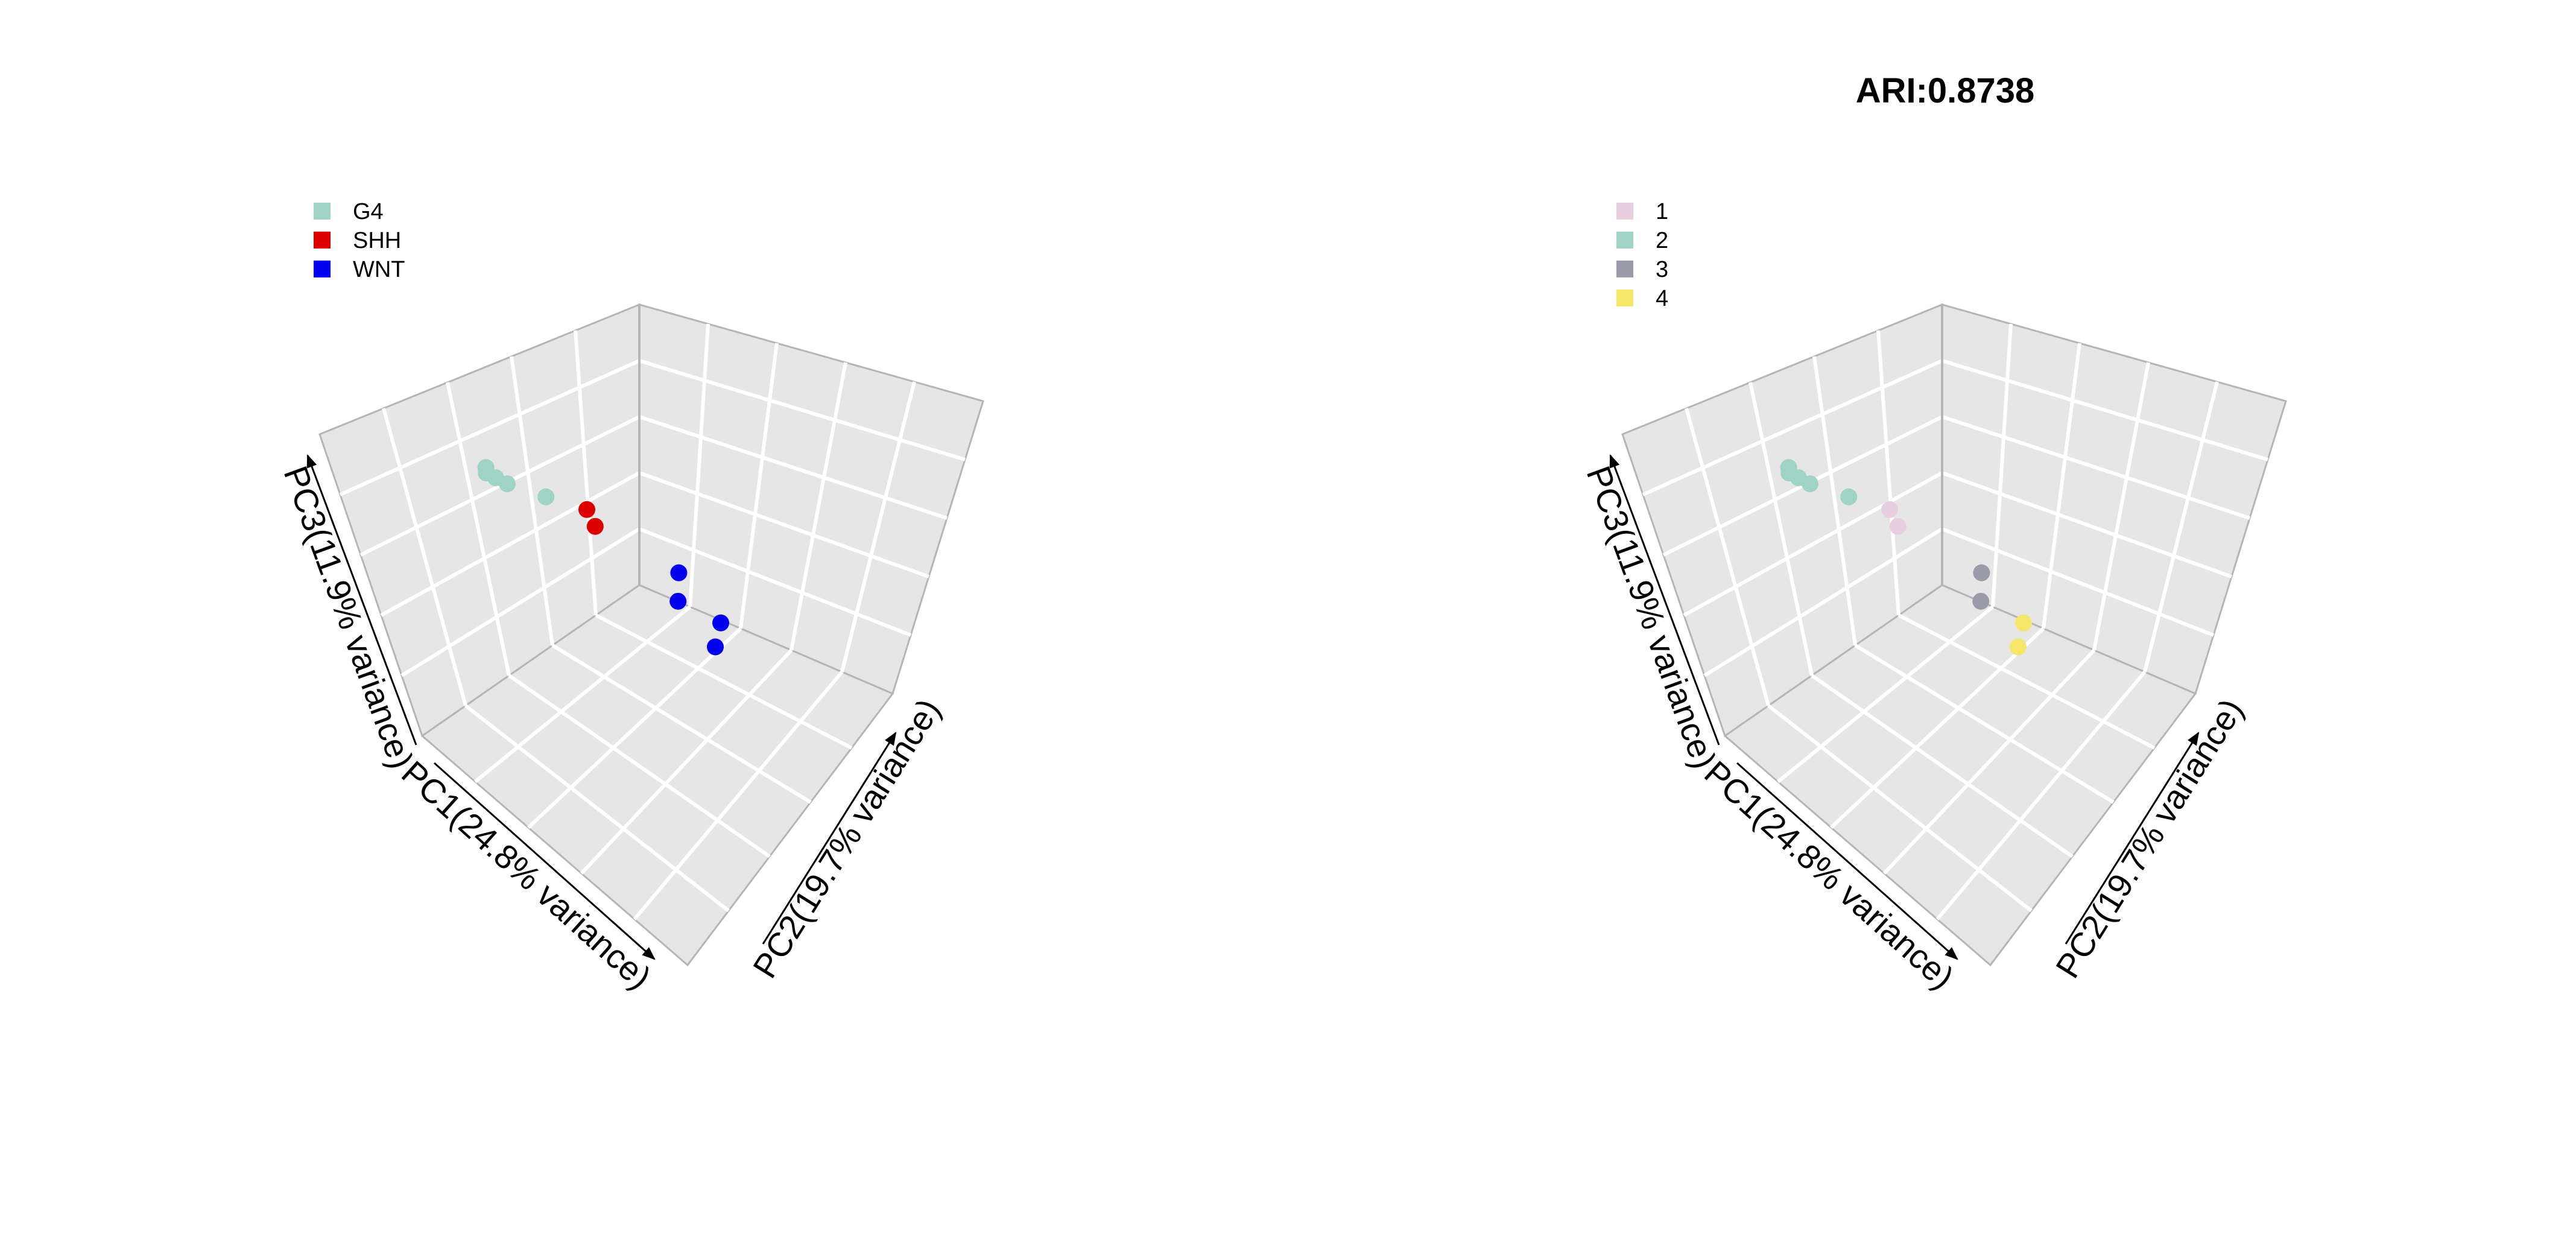 Image resolution: width=2576 pixels, height=1257 pixels. What do you see at coordinates (1662, 269) in the screenshot?
I see `legend-label: 3` at bounding box center [1662, 269].